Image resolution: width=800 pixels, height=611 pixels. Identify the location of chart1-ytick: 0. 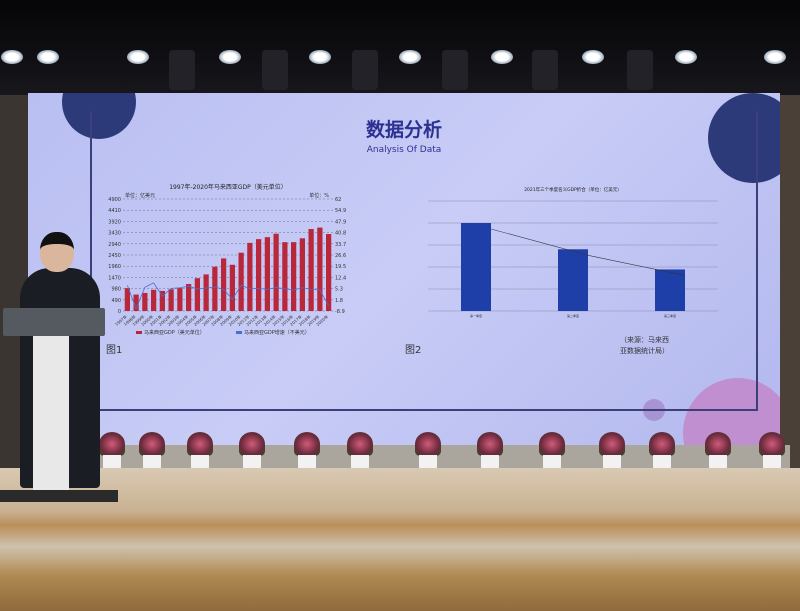
(119, 312).